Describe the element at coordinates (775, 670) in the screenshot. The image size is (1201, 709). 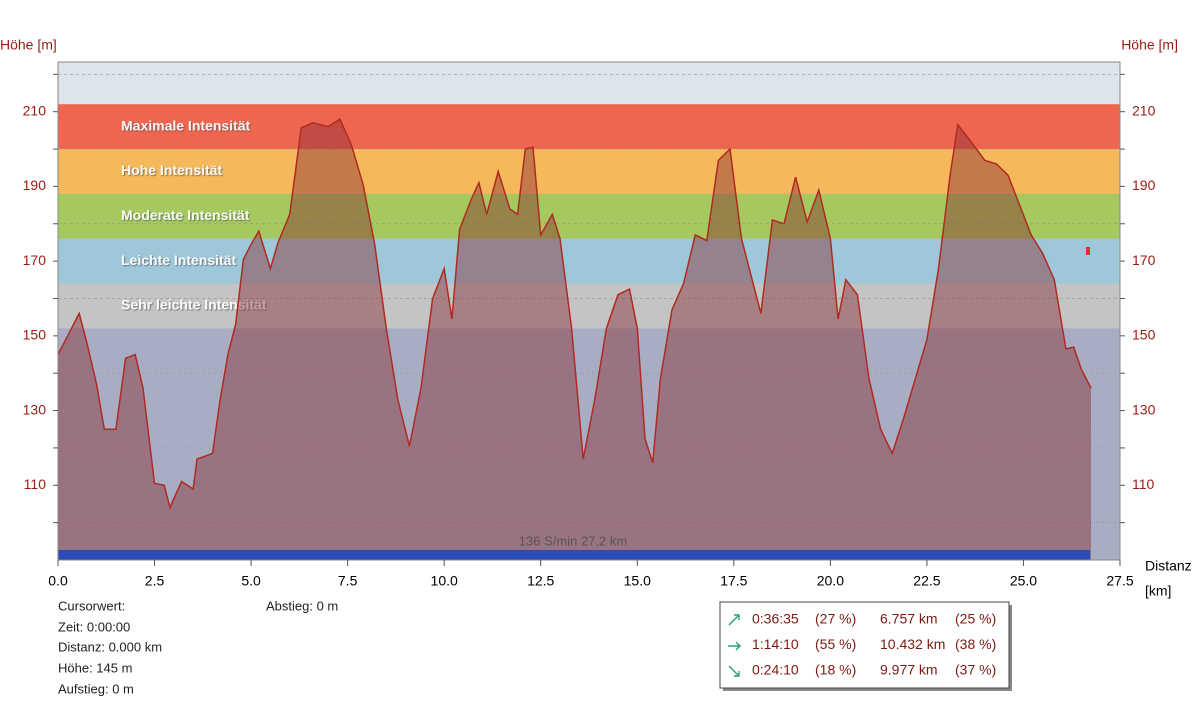
I see `stats-cell: 0:24:10` at that location.